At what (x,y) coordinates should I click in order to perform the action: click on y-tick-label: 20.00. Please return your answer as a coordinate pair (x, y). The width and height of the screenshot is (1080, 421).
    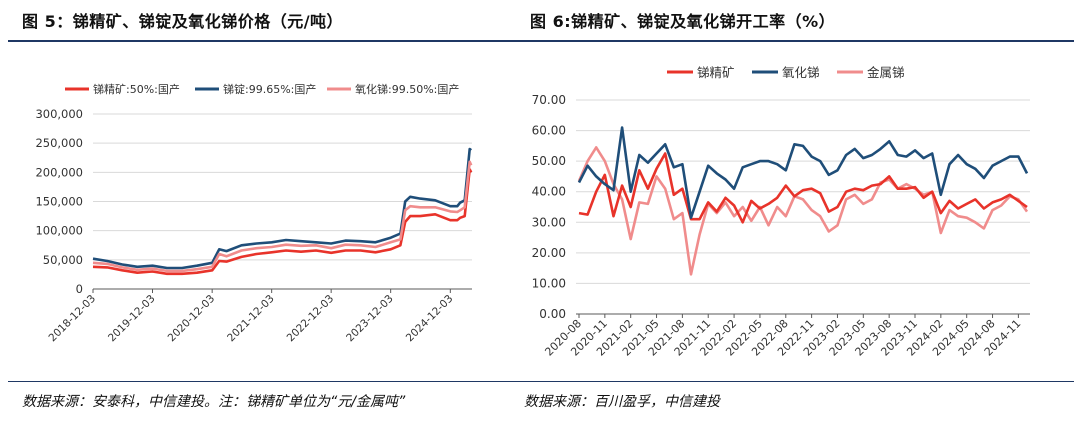
    Looking at the image, I should click on (549, 253).